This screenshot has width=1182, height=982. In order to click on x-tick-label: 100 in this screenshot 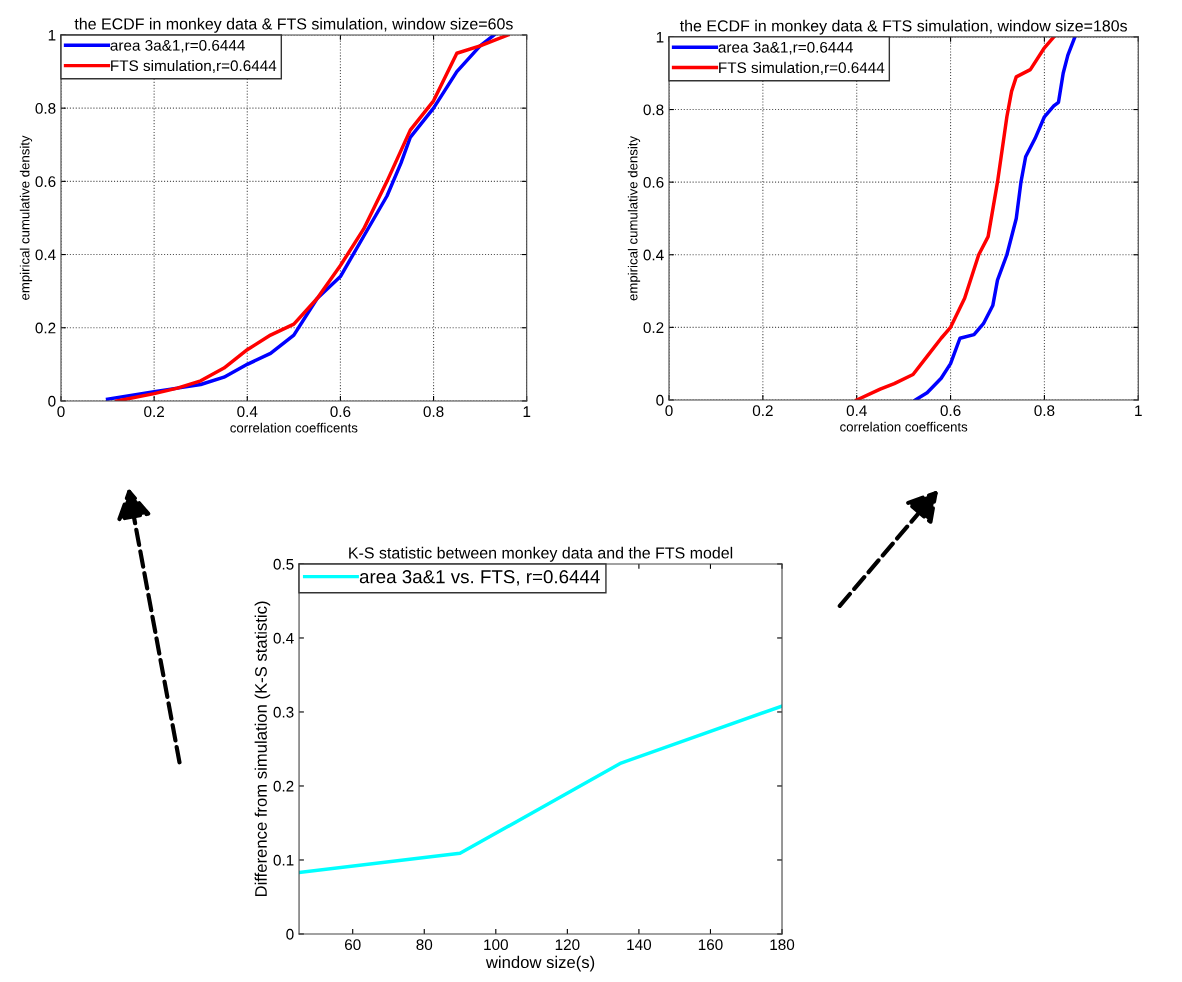, I will do `click(496, 945)`.